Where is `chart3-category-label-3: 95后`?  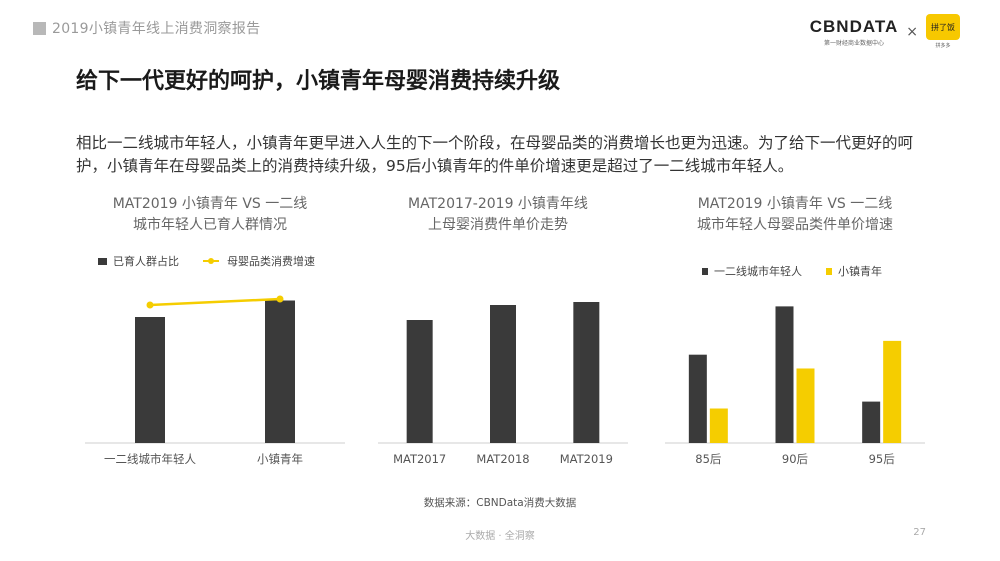 chart3-category-label-3: 95后 is located at coordinates (882, 459).